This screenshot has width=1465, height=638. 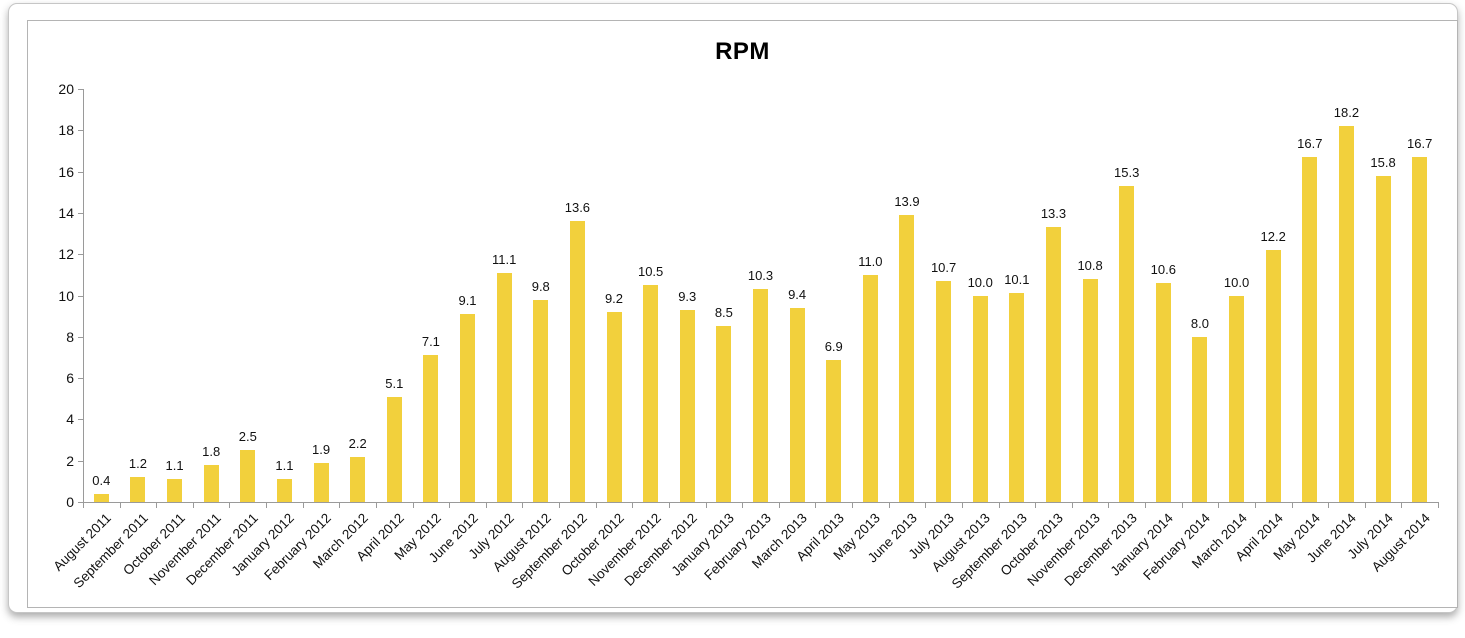 I want to click on bar-value-label: 6.9, so click(x=833, y=346).